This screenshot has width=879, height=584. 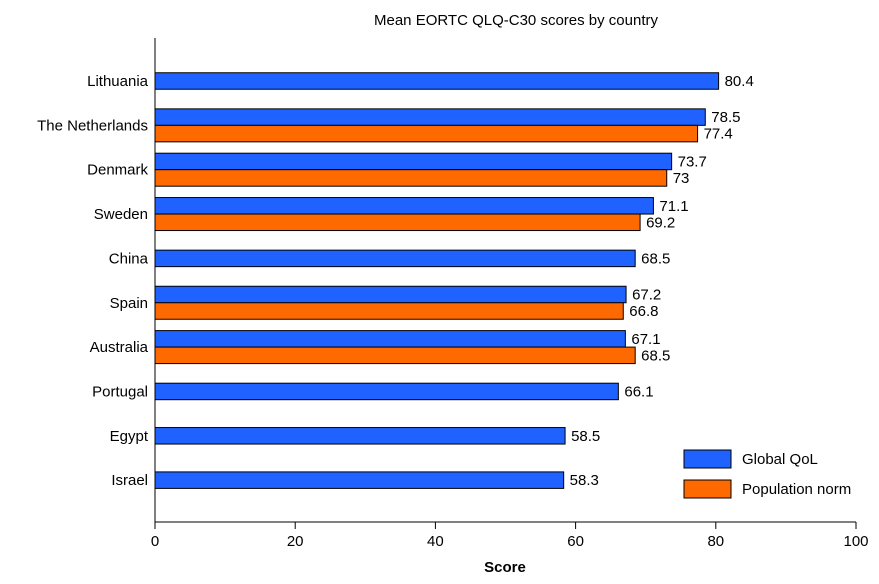 What do you see at coordinates (715, 541) in the screenshot?
I see `x-tick-label-80: 80` at bounding box center [715, 541].